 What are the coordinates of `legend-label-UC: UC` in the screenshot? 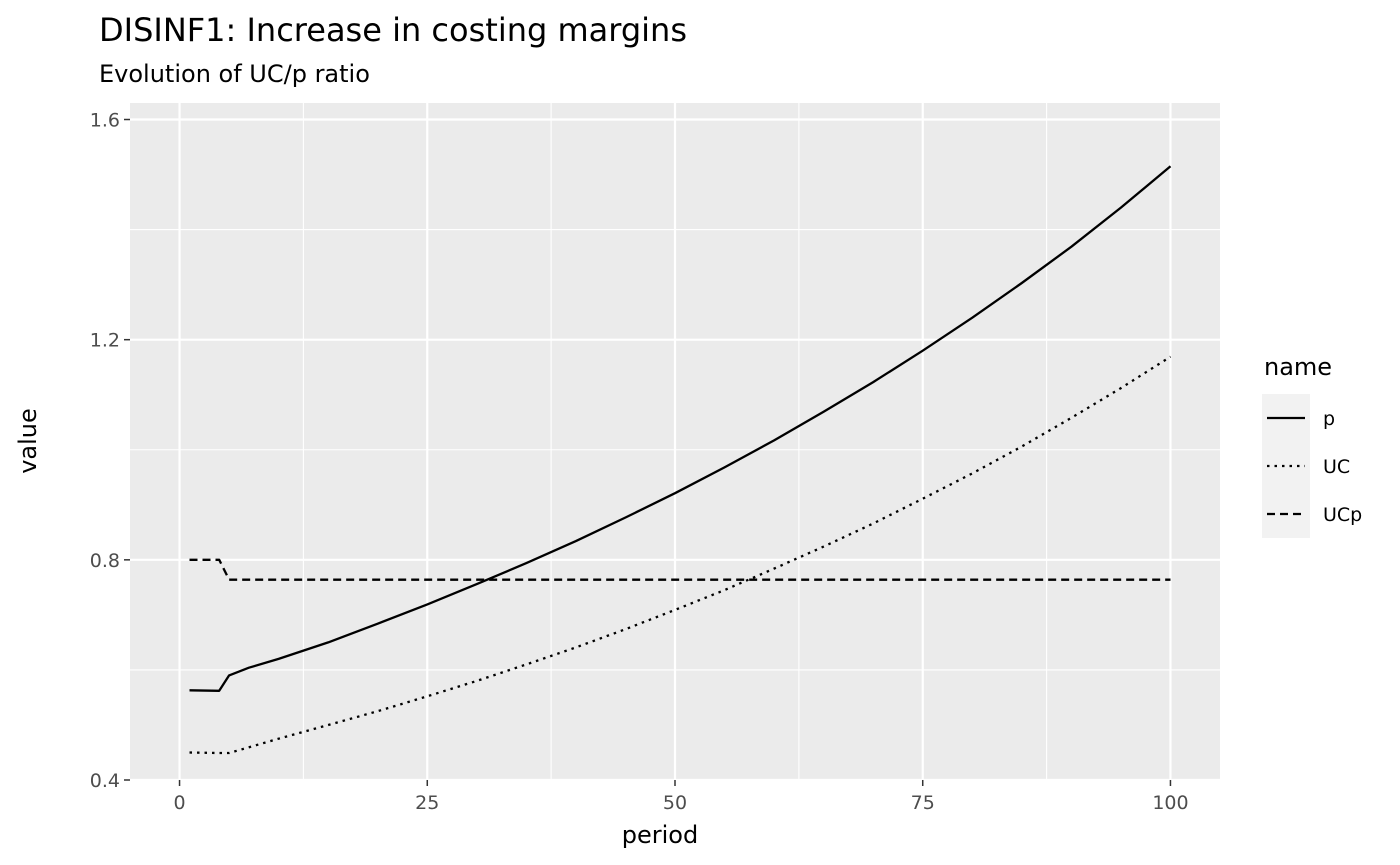 It's located at (1336, 467).